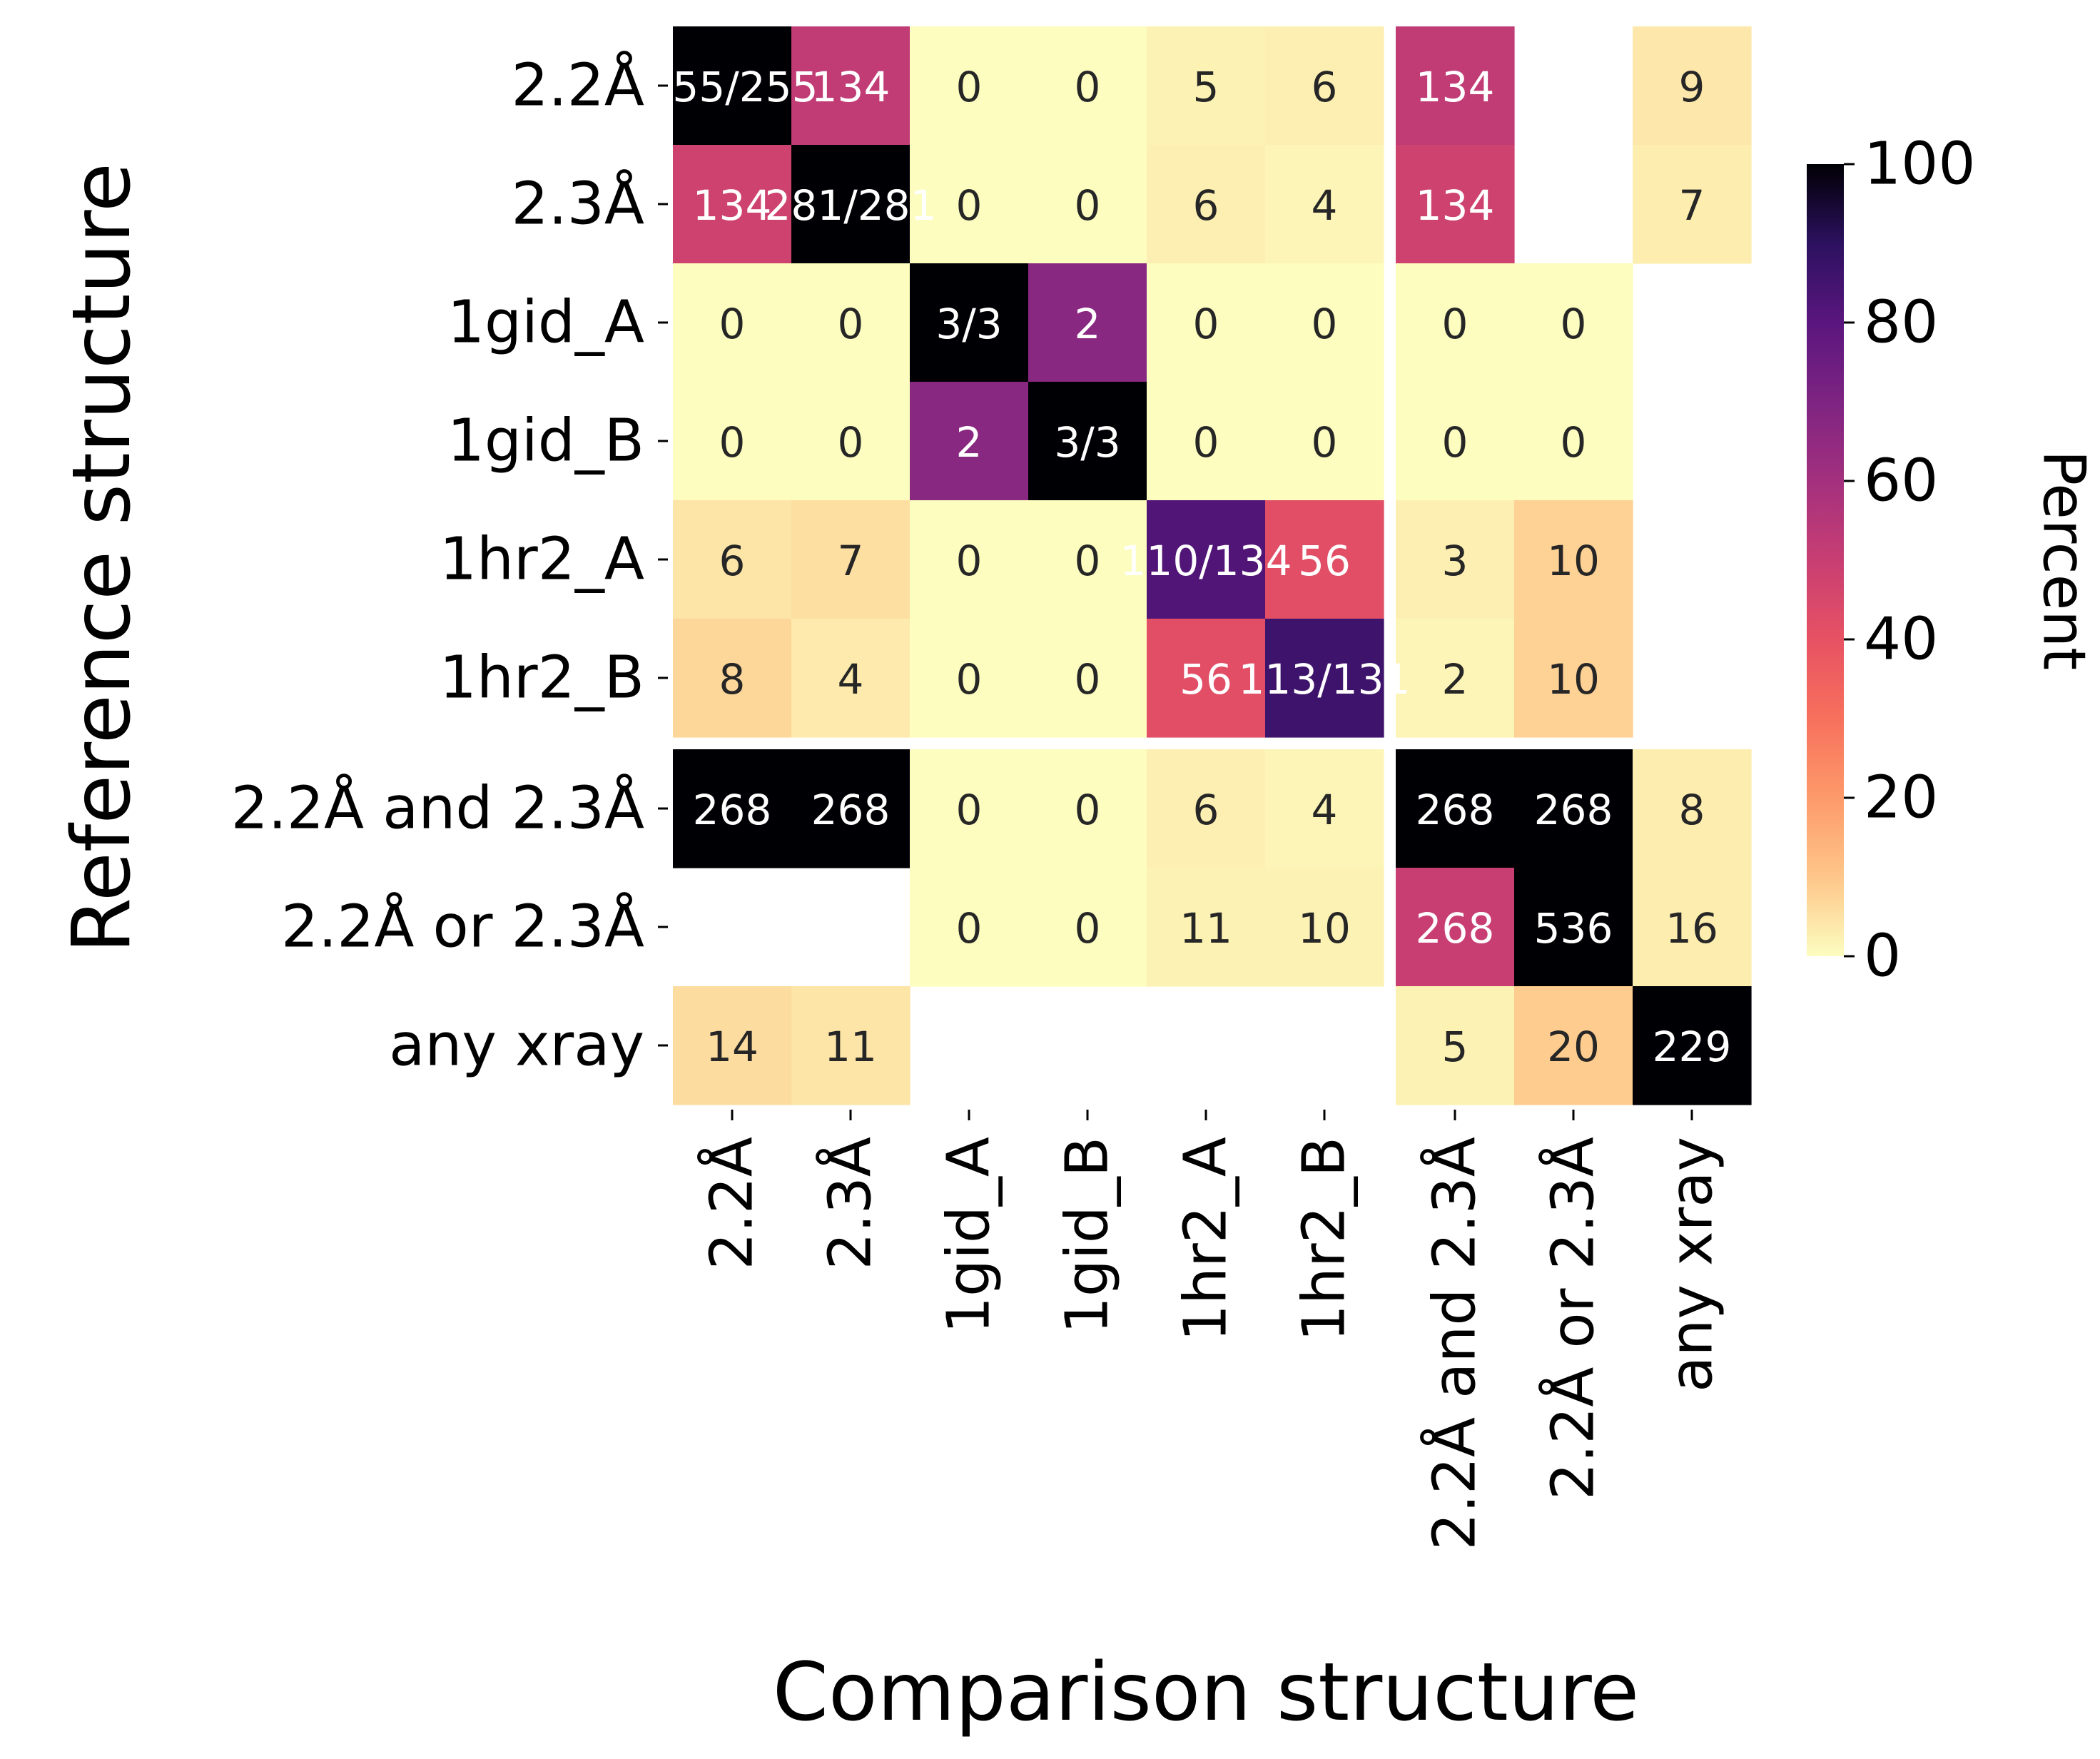 The image size is (2100, 1759). I want to click on x-tick-label: 1hr2_B, so click(1325, 1239).